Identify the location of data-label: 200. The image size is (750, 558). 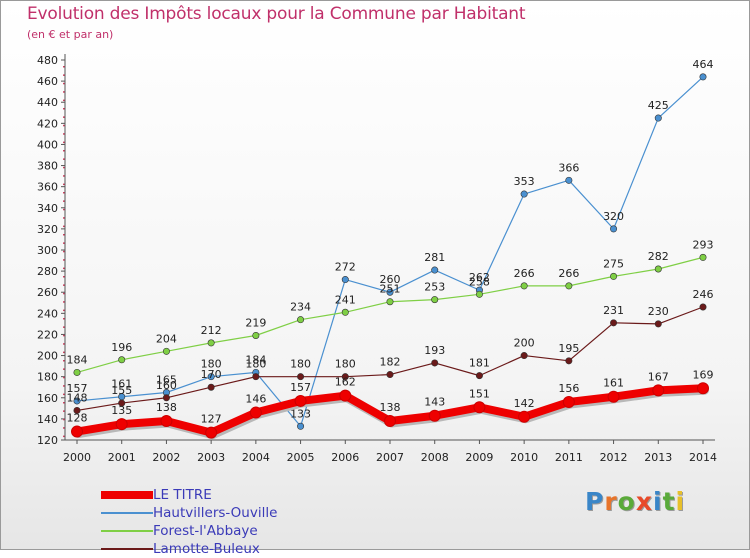
(524, 343).